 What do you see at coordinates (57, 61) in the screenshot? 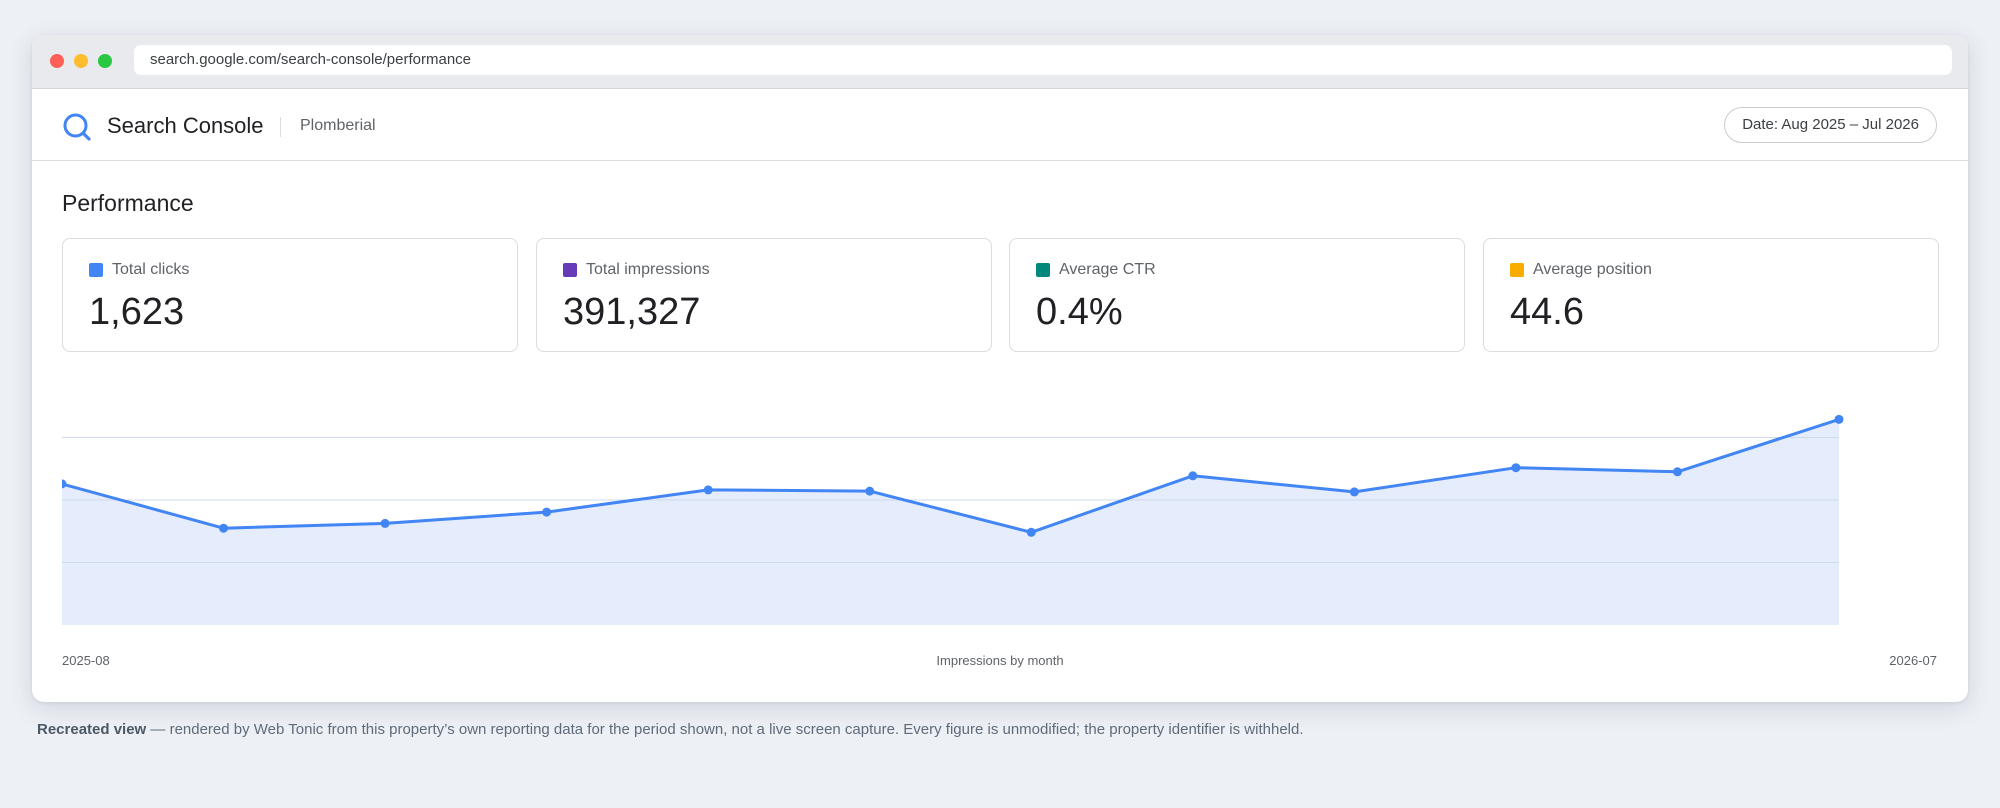
I see `close-window-button` at bounding box center [57, 61].